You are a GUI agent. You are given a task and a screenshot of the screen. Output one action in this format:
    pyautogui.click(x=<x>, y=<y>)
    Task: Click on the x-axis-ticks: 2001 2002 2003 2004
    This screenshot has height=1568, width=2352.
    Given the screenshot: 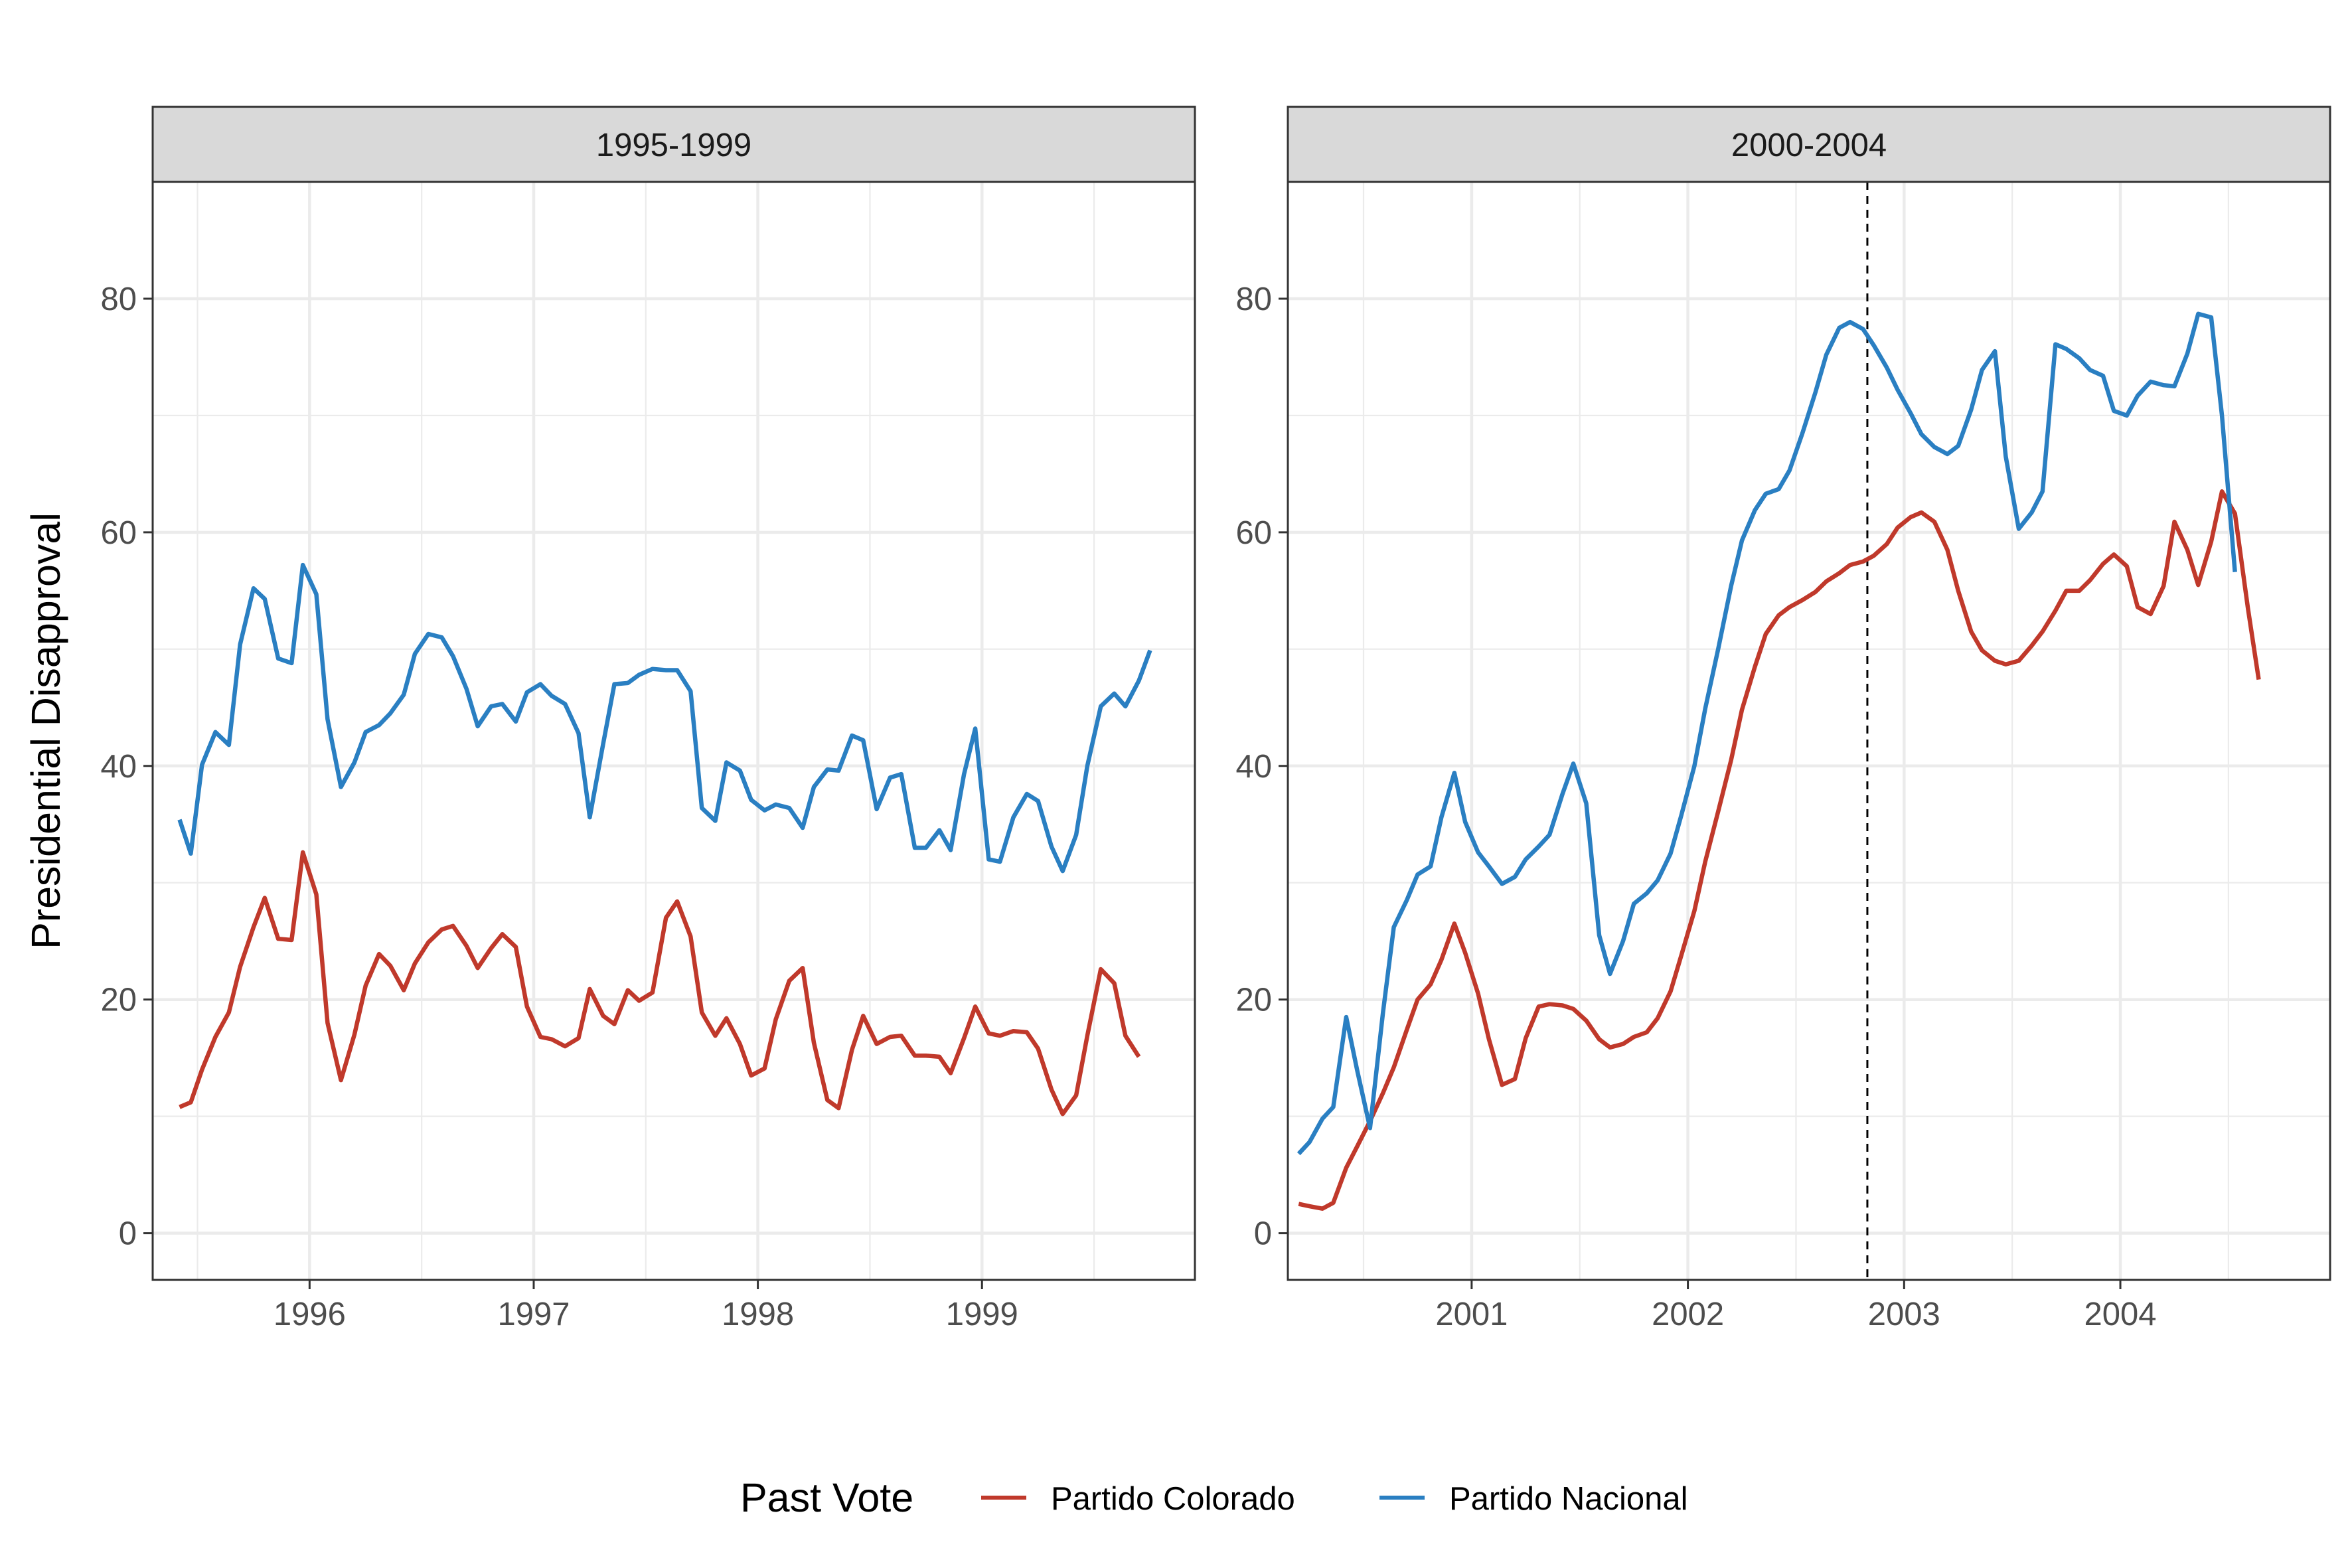 What is the action you would take?
    pyautogui.click(x=1796, y=1306)
    